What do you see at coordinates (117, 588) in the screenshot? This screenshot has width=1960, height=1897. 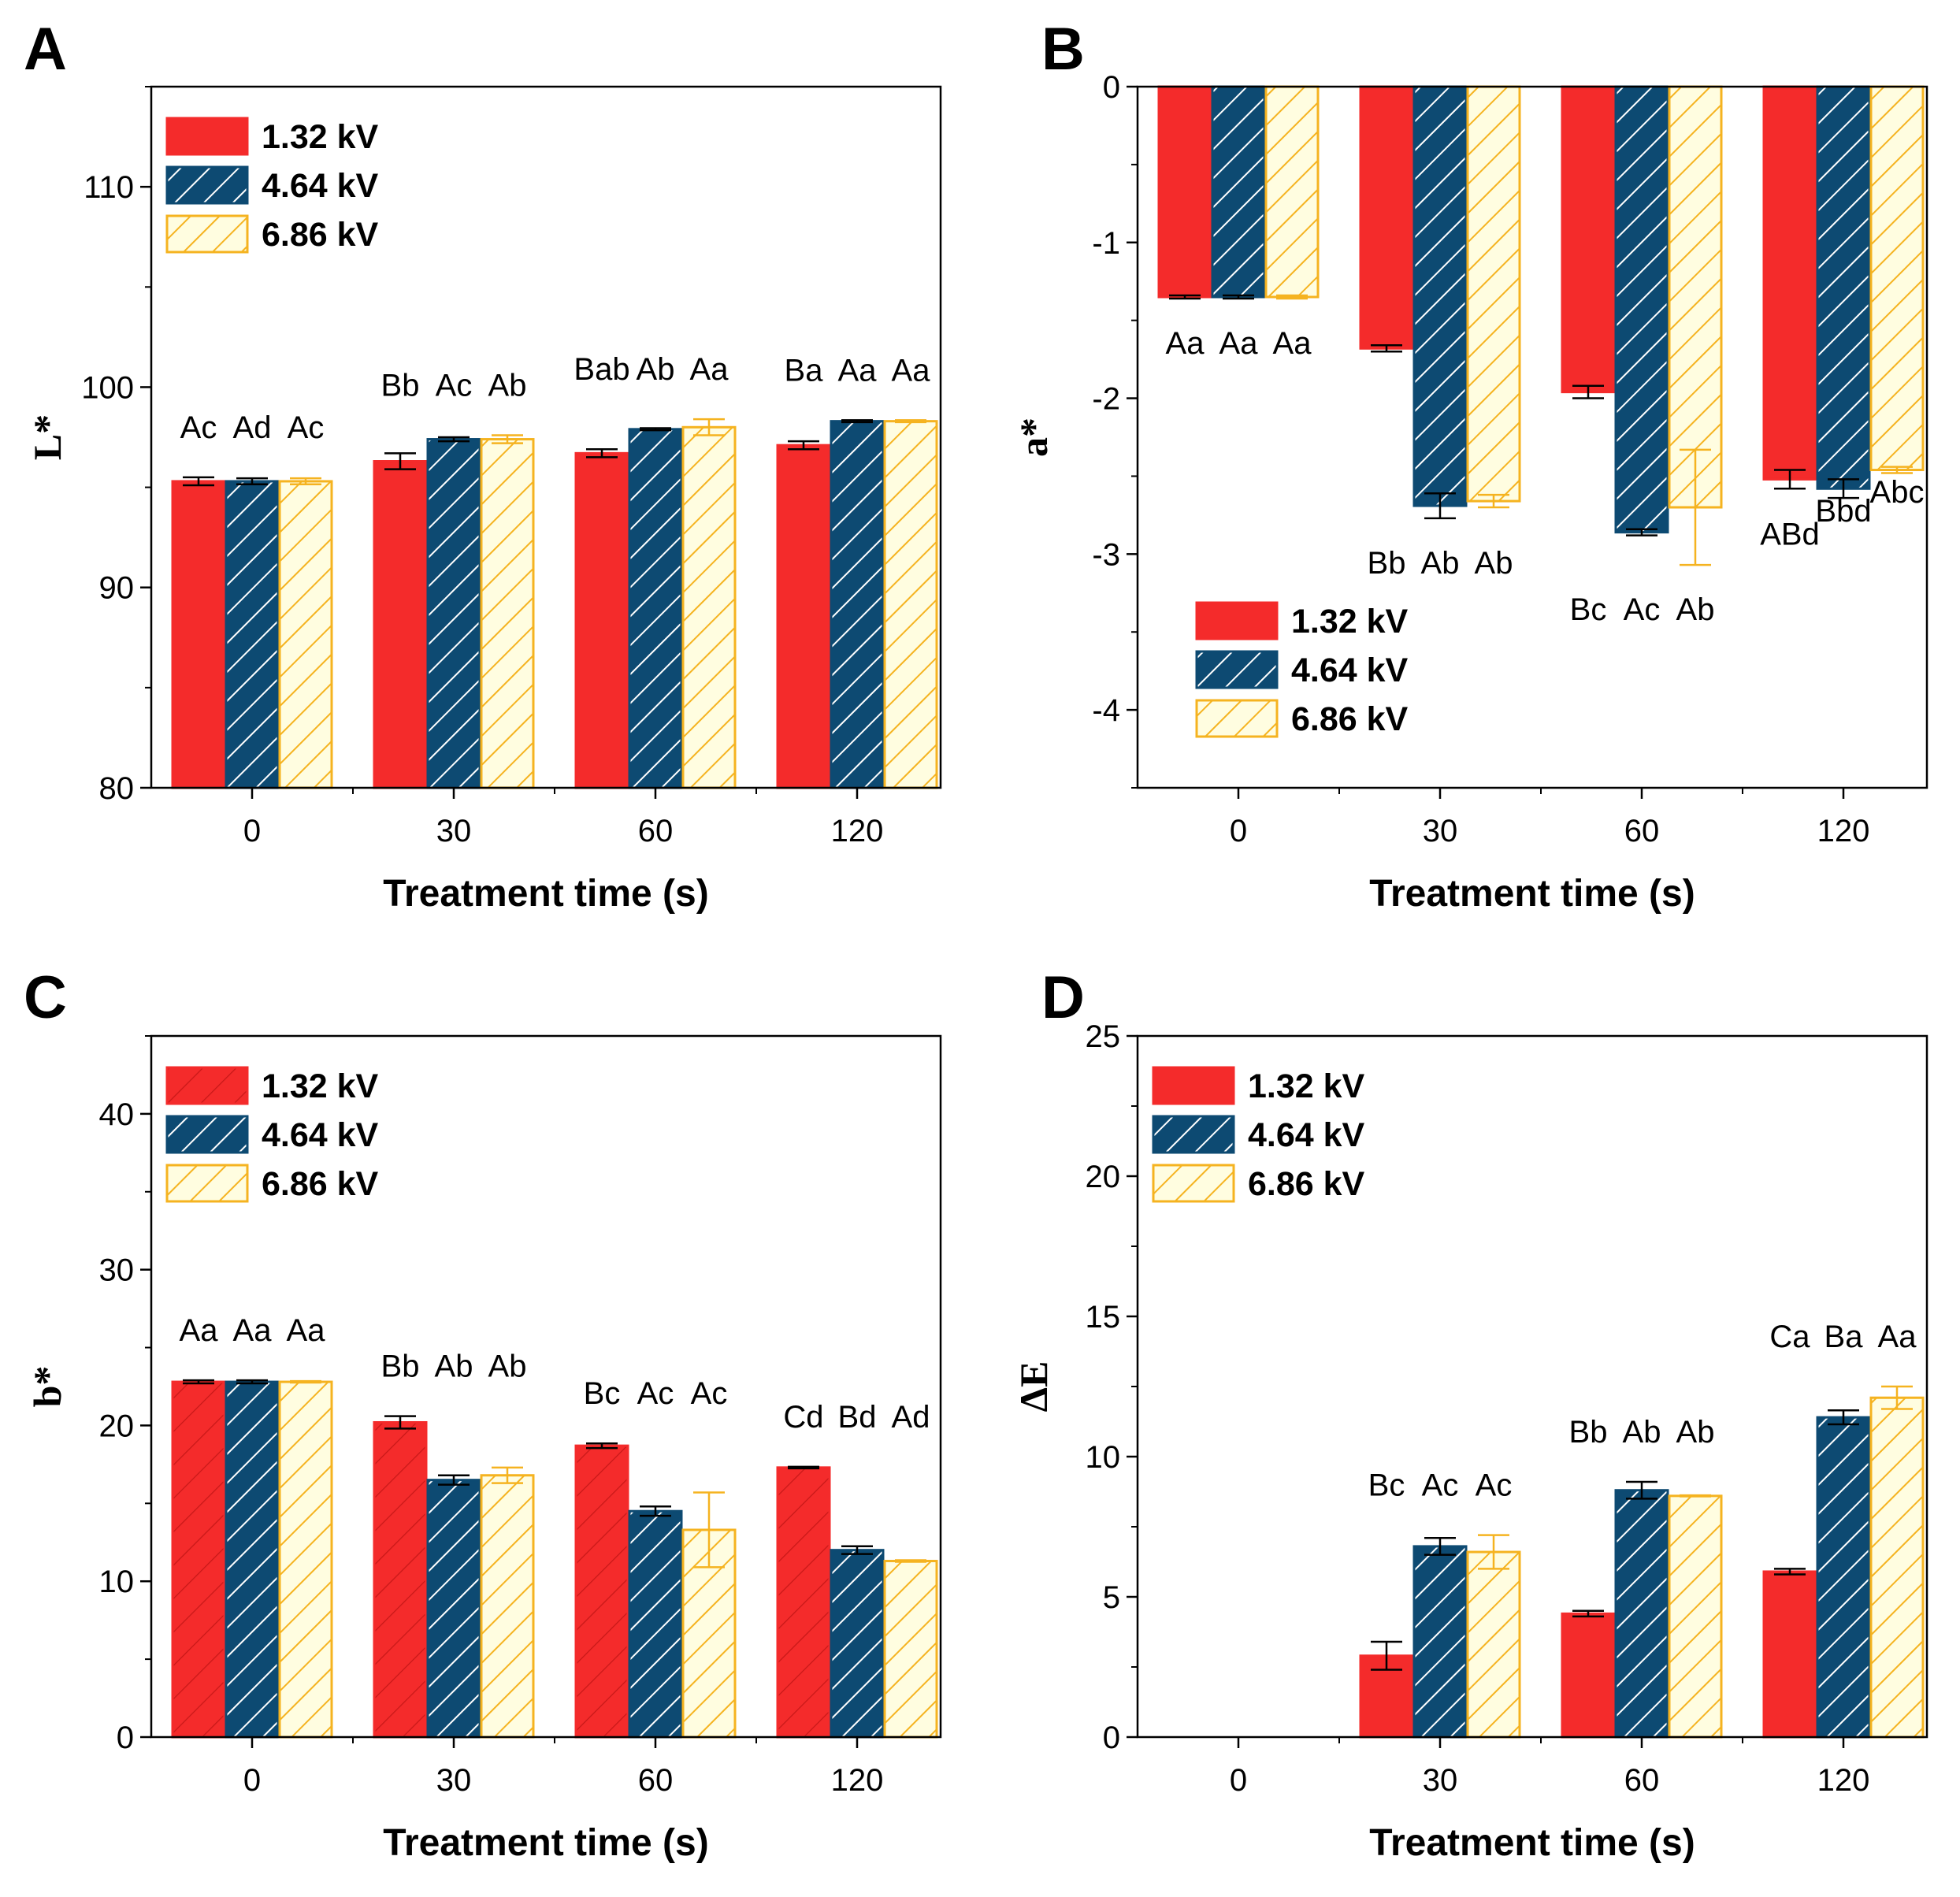 I see `y-tick-label: 90` at bounding box center [117, 588].